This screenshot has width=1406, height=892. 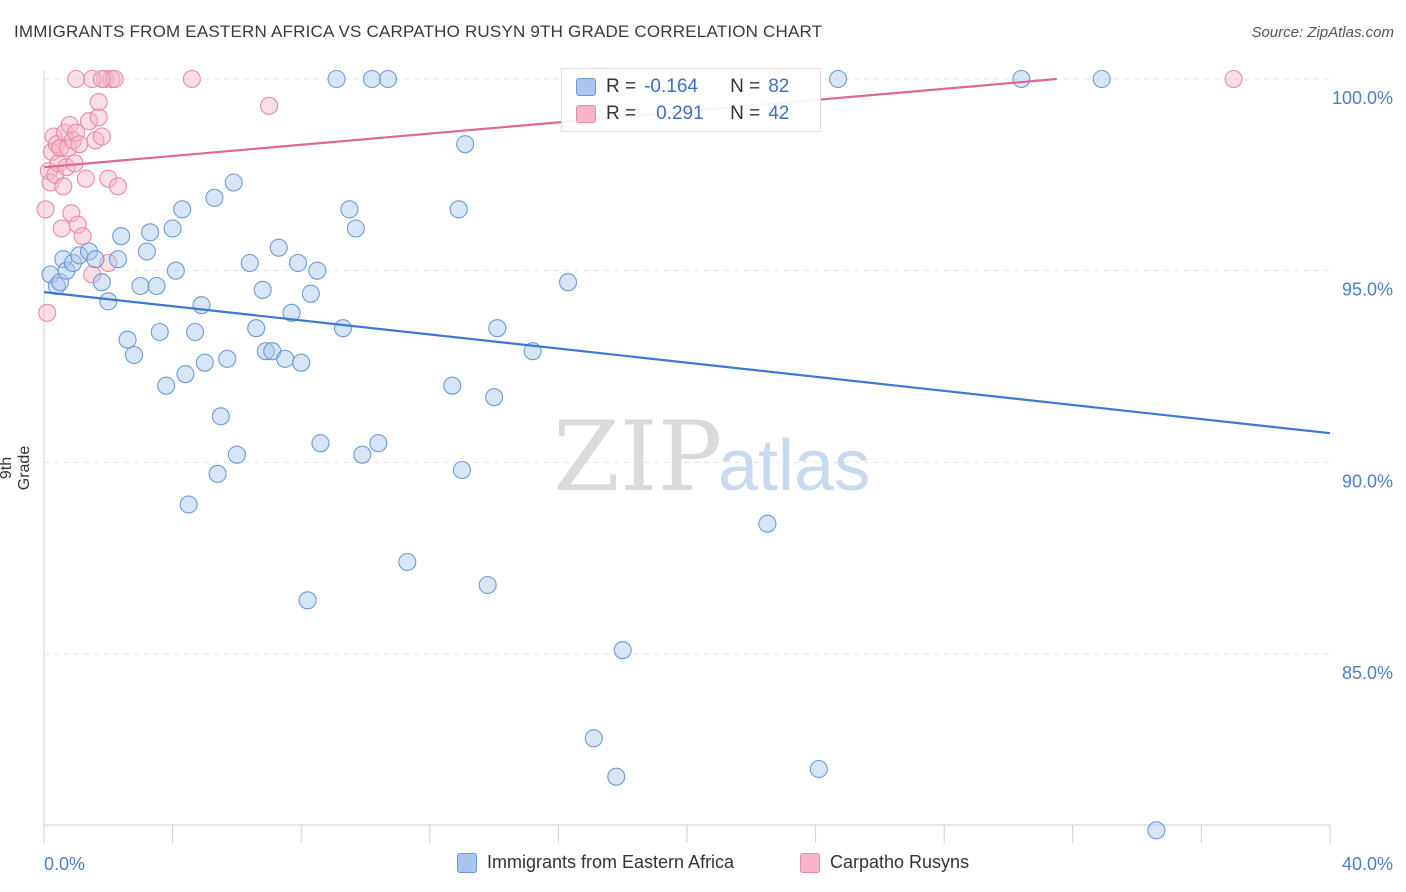 I want to click on legend-row-blue: R = -0.164 N = 82, so click(x=682, y=87).